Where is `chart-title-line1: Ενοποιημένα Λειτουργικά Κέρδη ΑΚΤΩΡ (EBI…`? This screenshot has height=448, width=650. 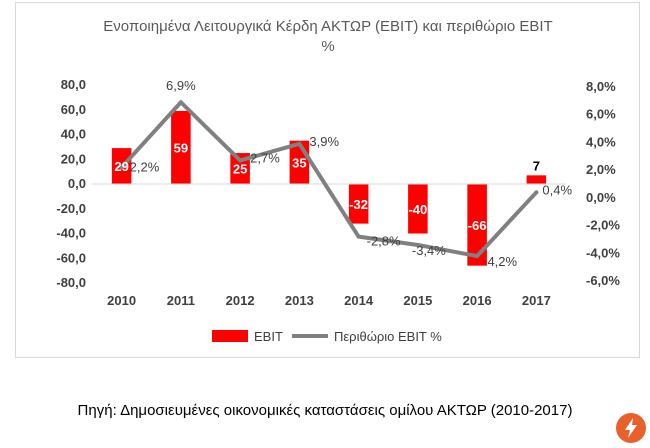 chart-title-line1: Ενοποιημένα Λειτουργικά Κέρδη ΑΚΤΩΡ (EBI… is located at coordinates (327, 26).